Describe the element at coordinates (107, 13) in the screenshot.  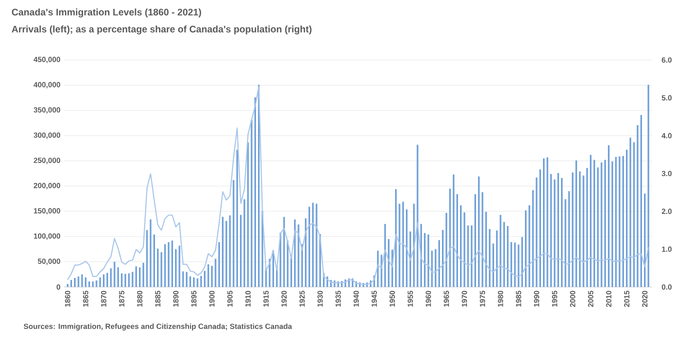
I see `chart-title: Canada's Immigration Levels (1860 - 2021)` at that location.